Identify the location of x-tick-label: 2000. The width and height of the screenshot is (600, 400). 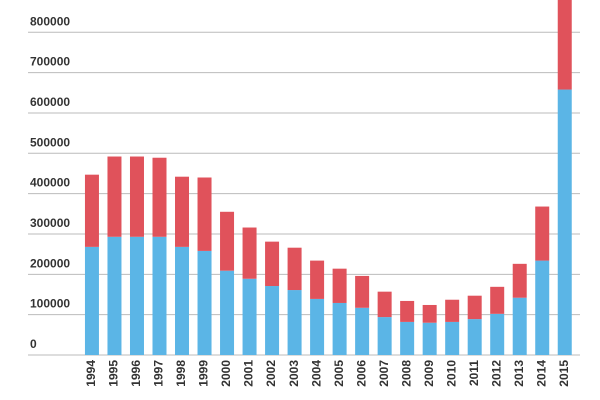
(226, 373).